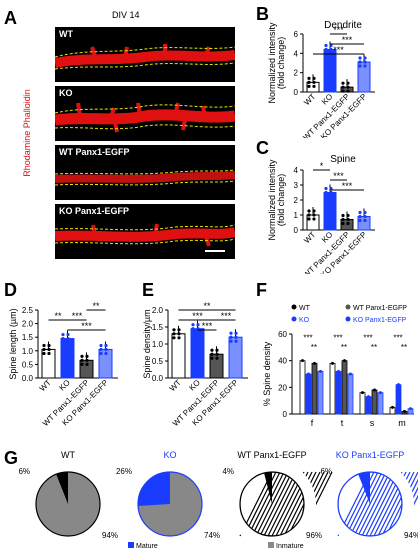  Describe the element at coordinates (296, 73) in the screenshot. I see `y-tick-label: 2` at that location.